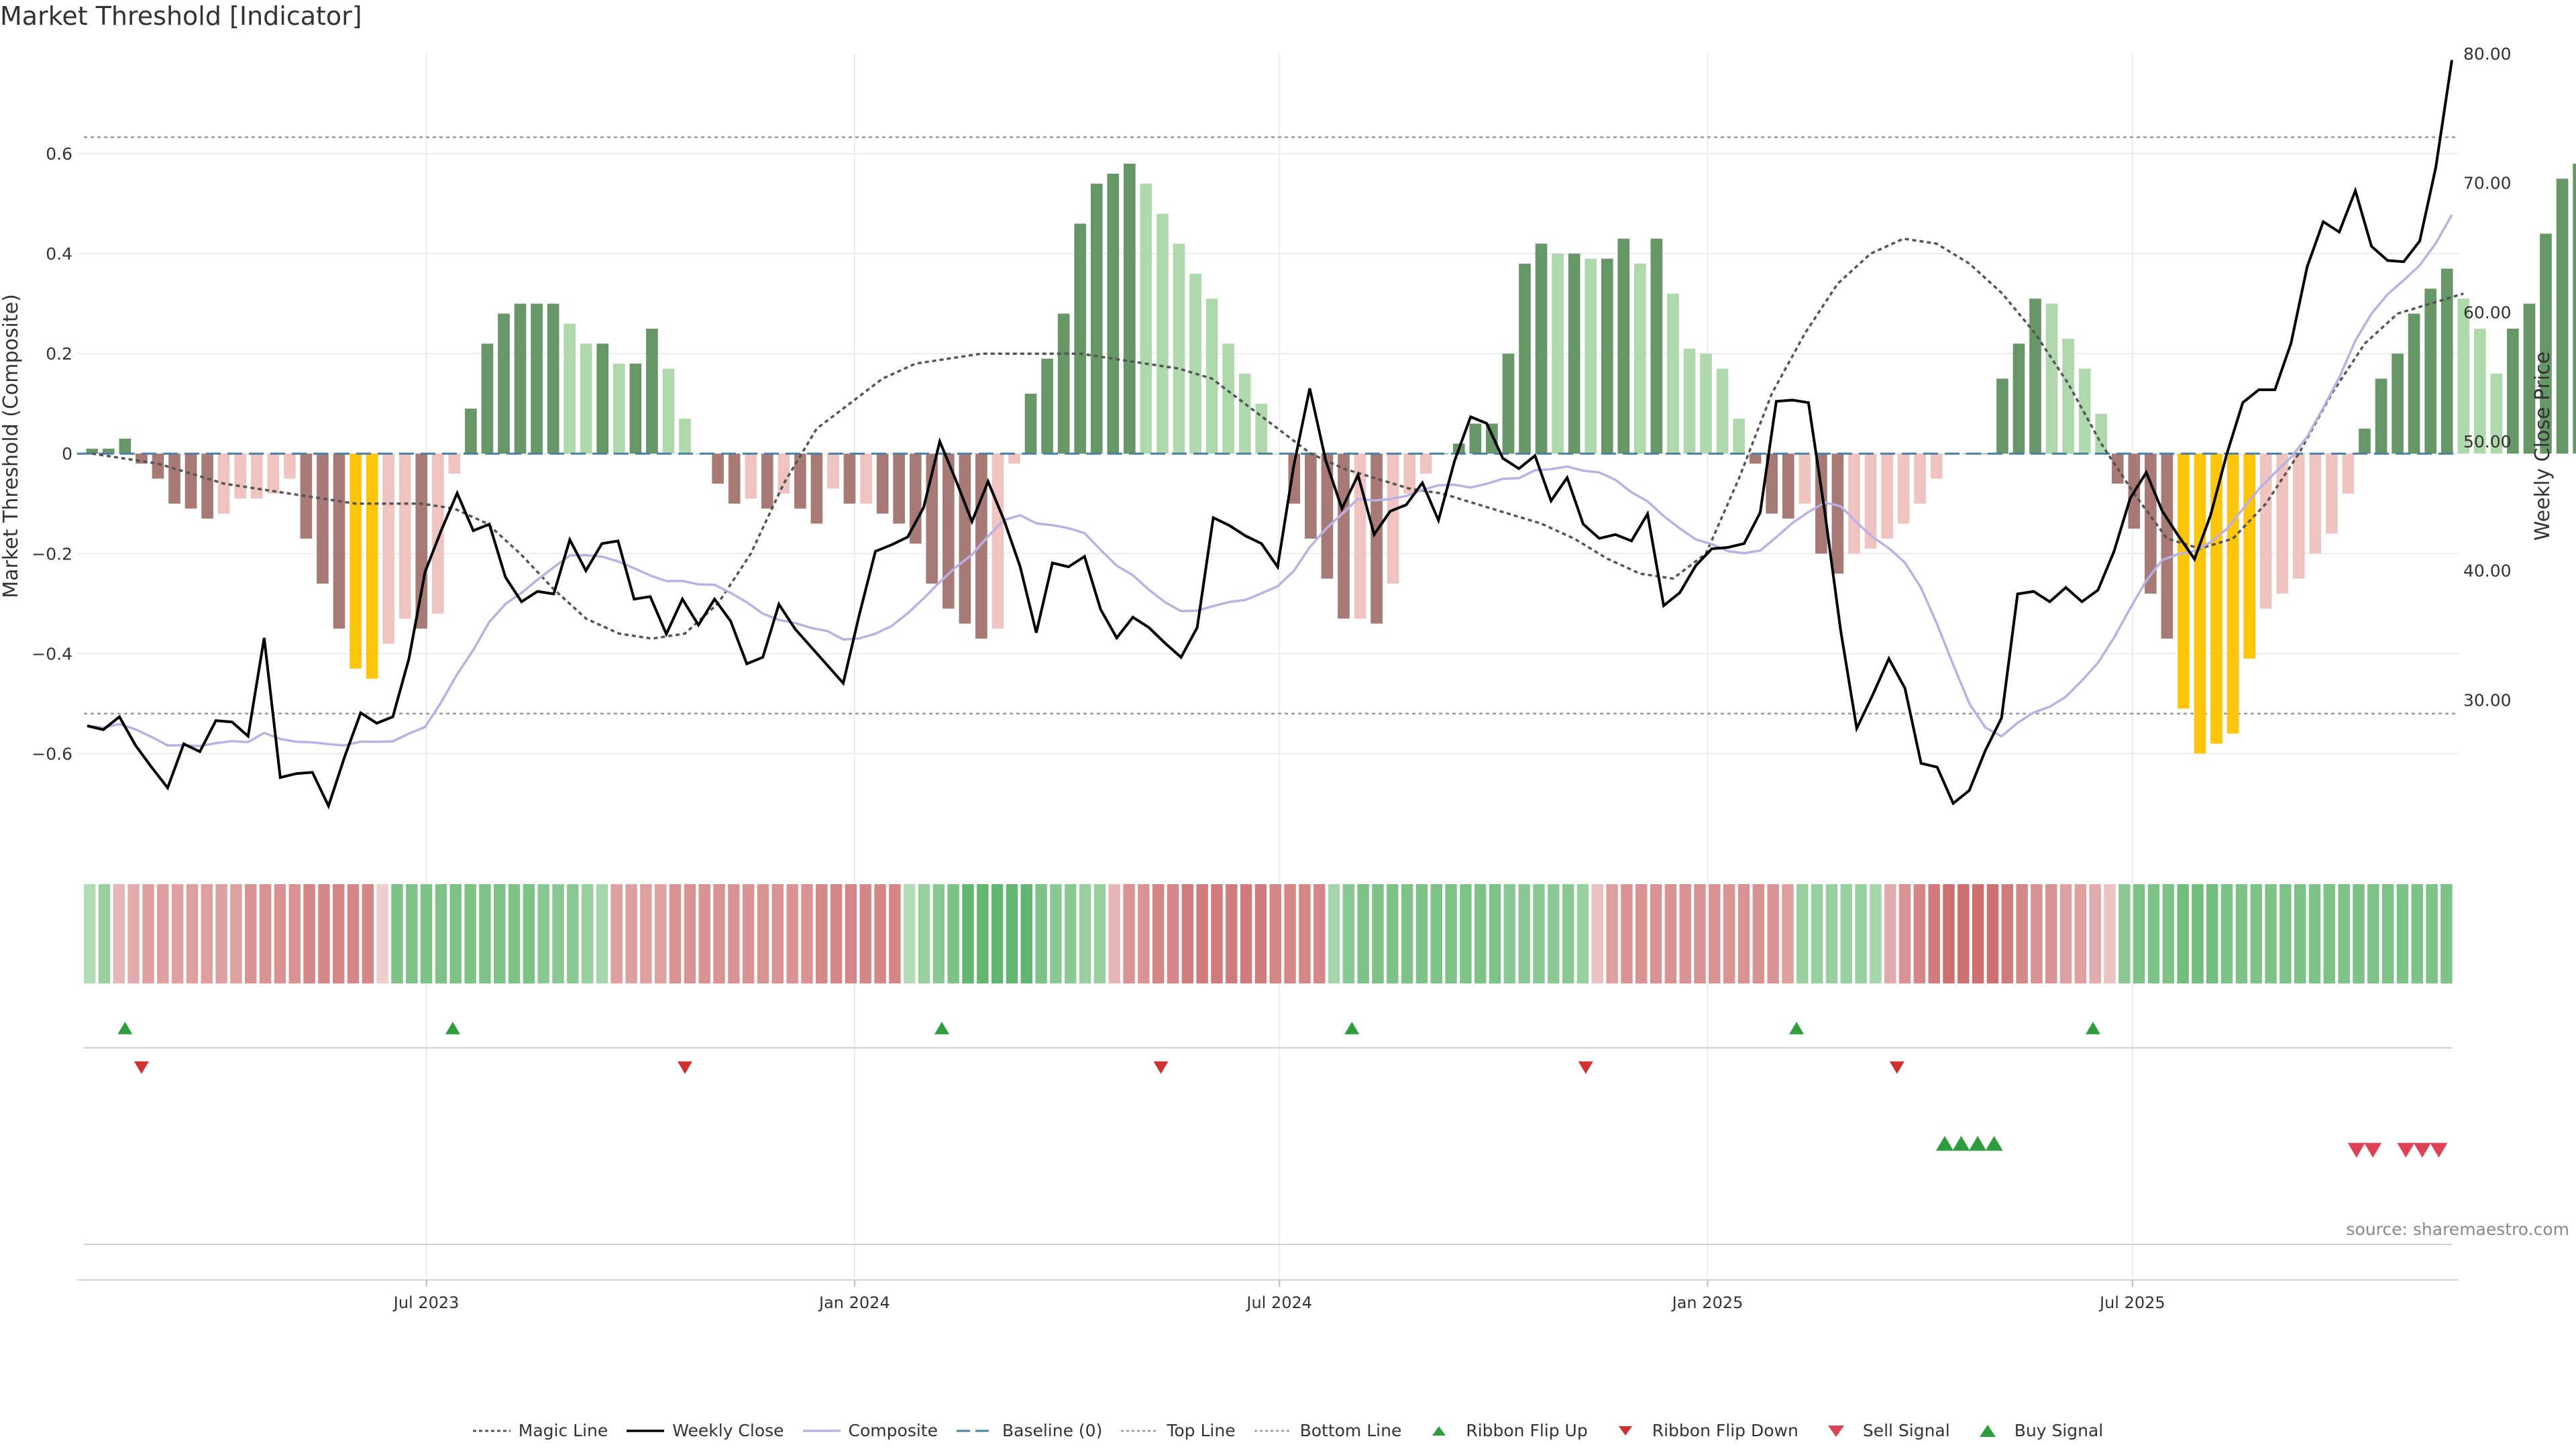 The image size is (2576, 1449). What do you see at coordinates (705, 1430) in the screenshot?
I see `legend-item-close: Weekly Close` at bounding box center [705, 1430].